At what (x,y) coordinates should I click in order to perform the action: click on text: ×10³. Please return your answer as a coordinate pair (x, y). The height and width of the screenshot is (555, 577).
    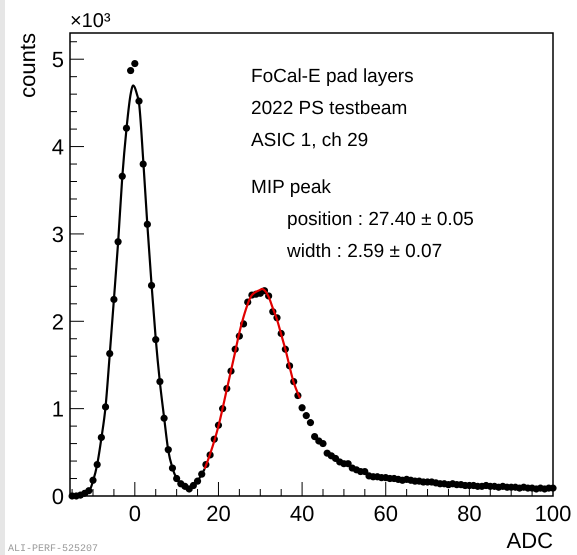
    Looking at the image, I should click on (90, 21).